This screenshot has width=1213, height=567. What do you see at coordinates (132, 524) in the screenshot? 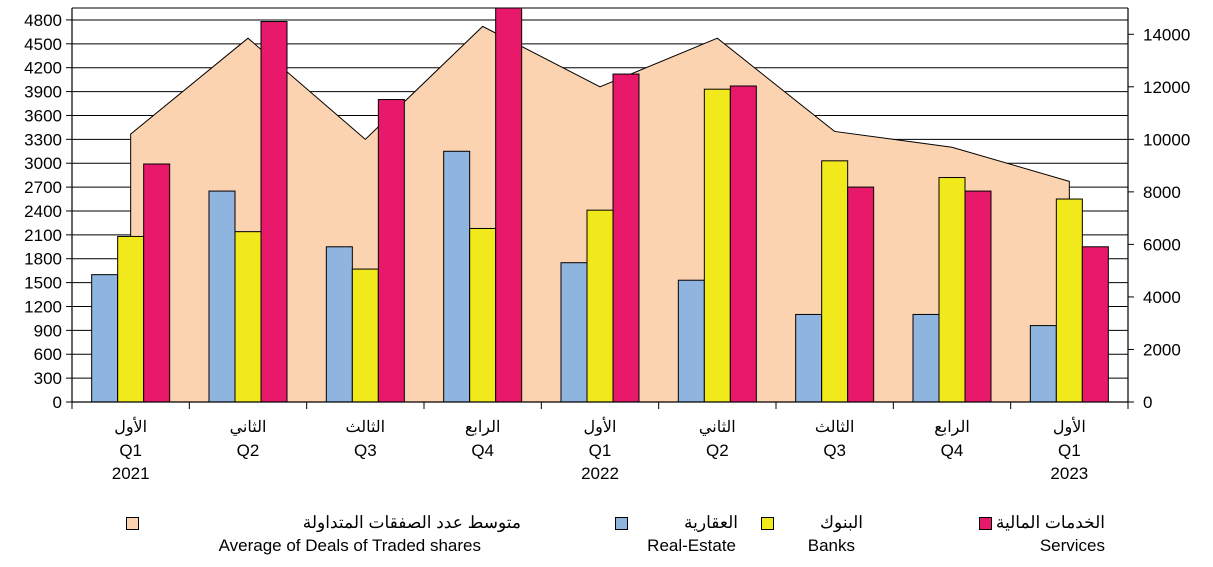
I see `legend-swatch-average-deals` at bounding box center [132, 524].